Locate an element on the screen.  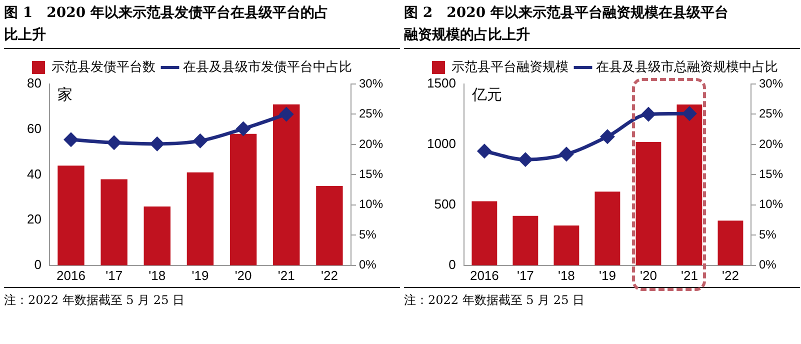
y-tick-label: 1000 is located at coordinates (441, 144).